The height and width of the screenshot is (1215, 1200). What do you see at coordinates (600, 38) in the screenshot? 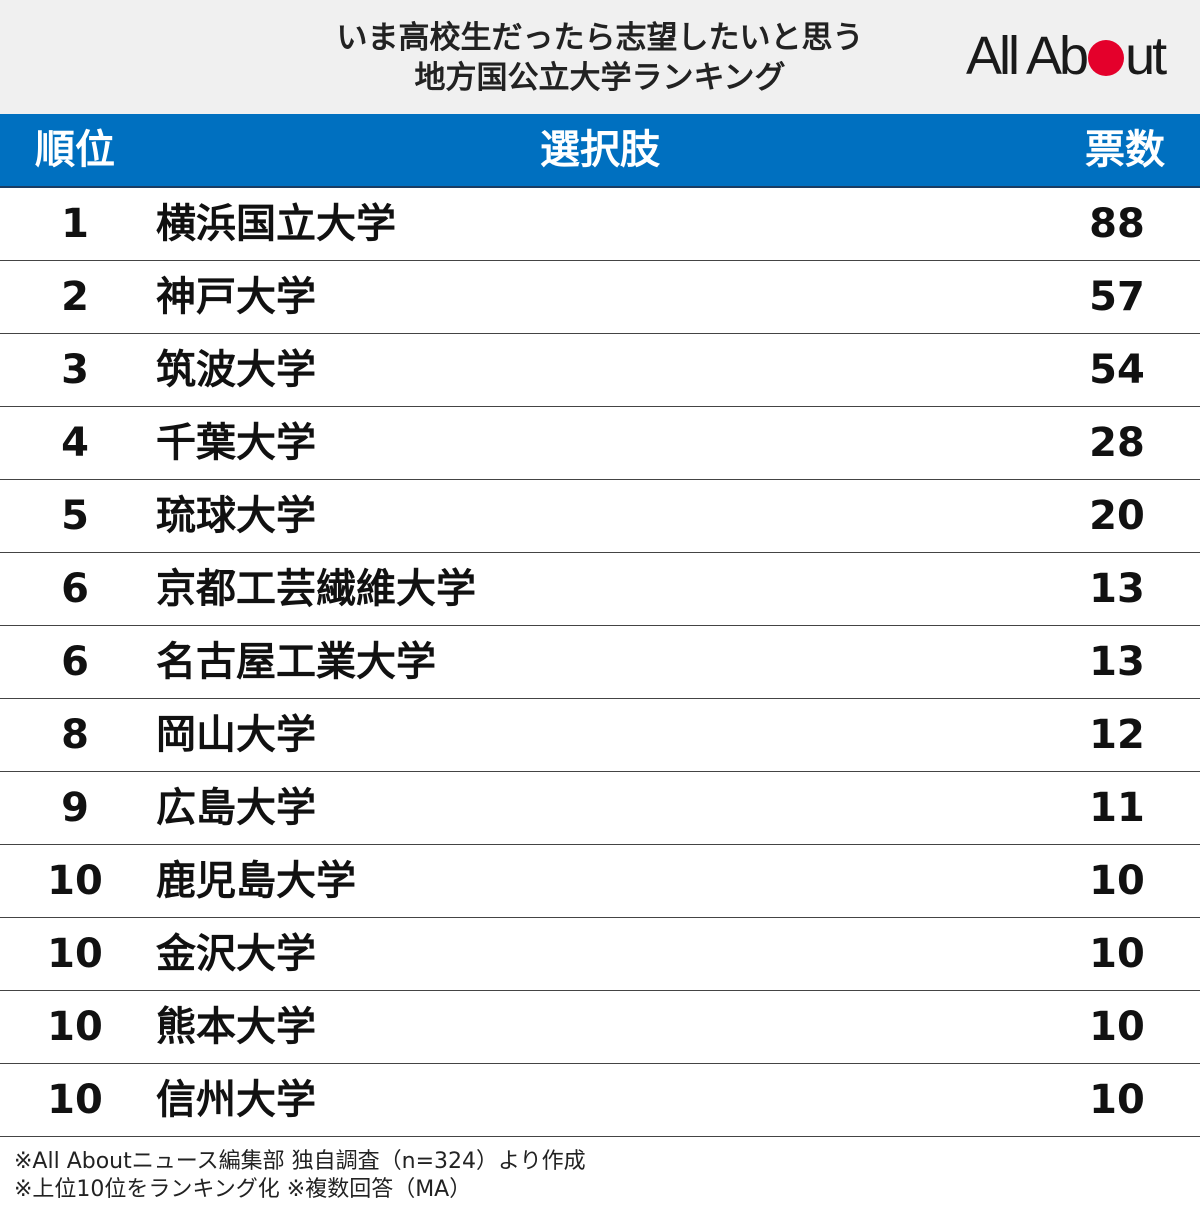
I see `title-line-1: いま高校生だったら志望したいと思う` at bounding box center [600, 38].